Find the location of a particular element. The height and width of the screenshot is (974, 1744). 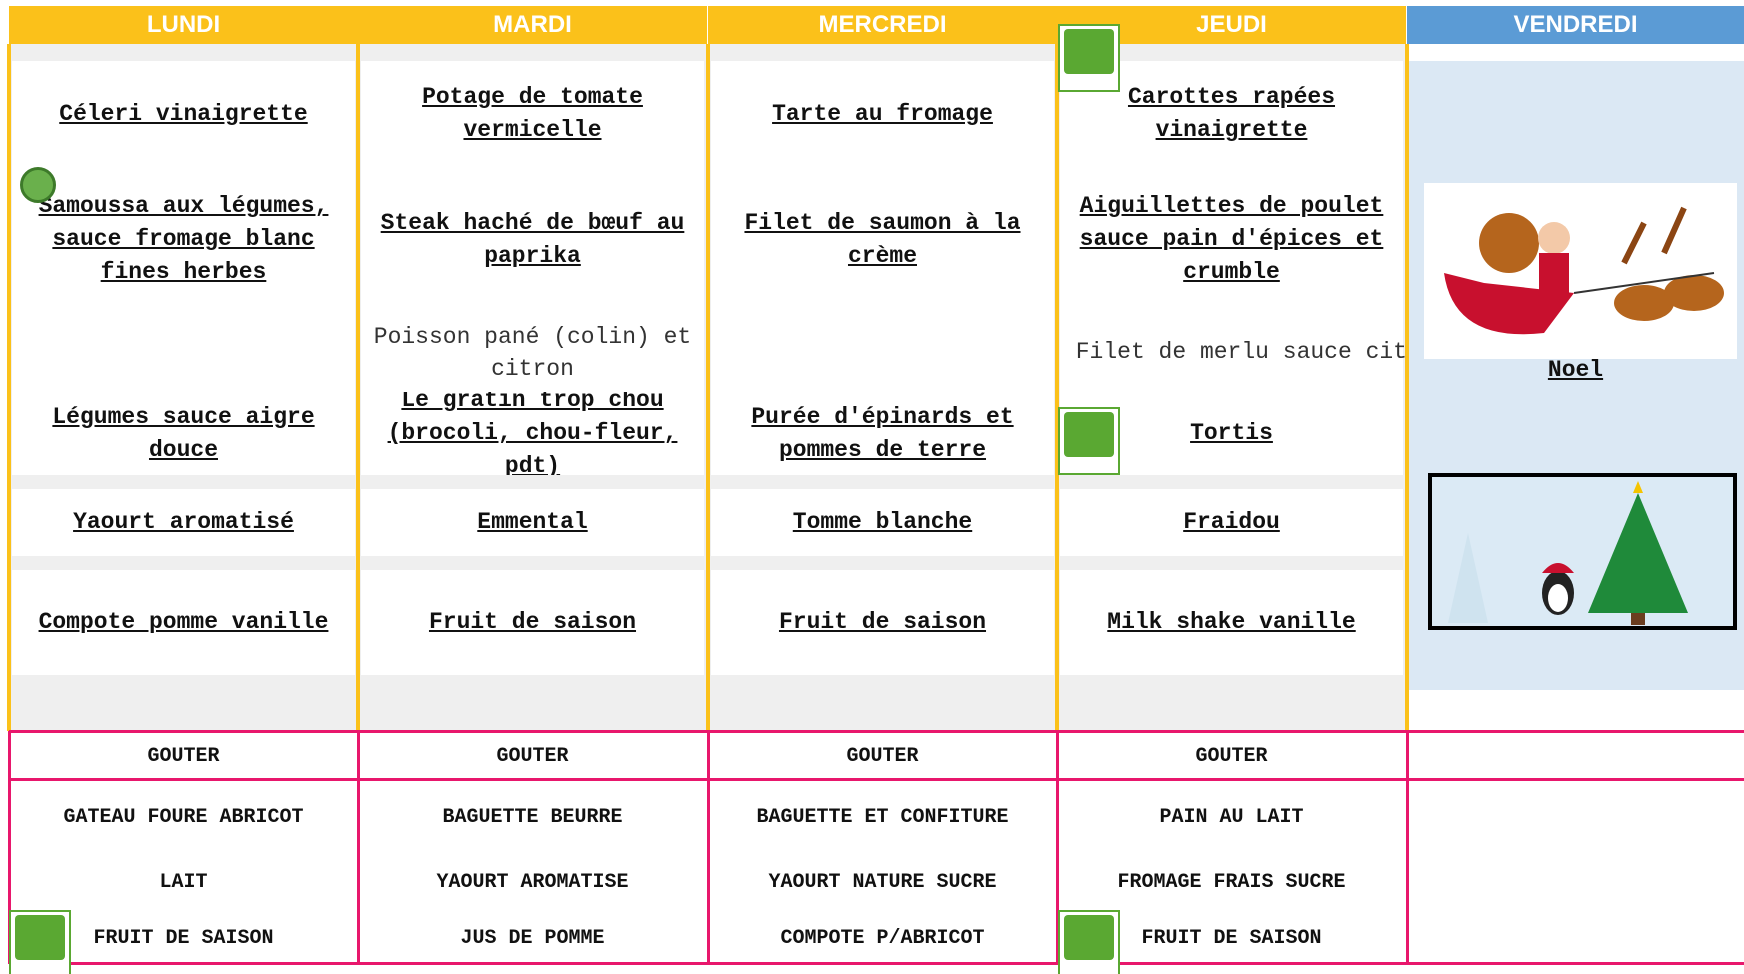

gouter-item: BAGUETTE ET CONFITURE is located at coordinates (882, 817).